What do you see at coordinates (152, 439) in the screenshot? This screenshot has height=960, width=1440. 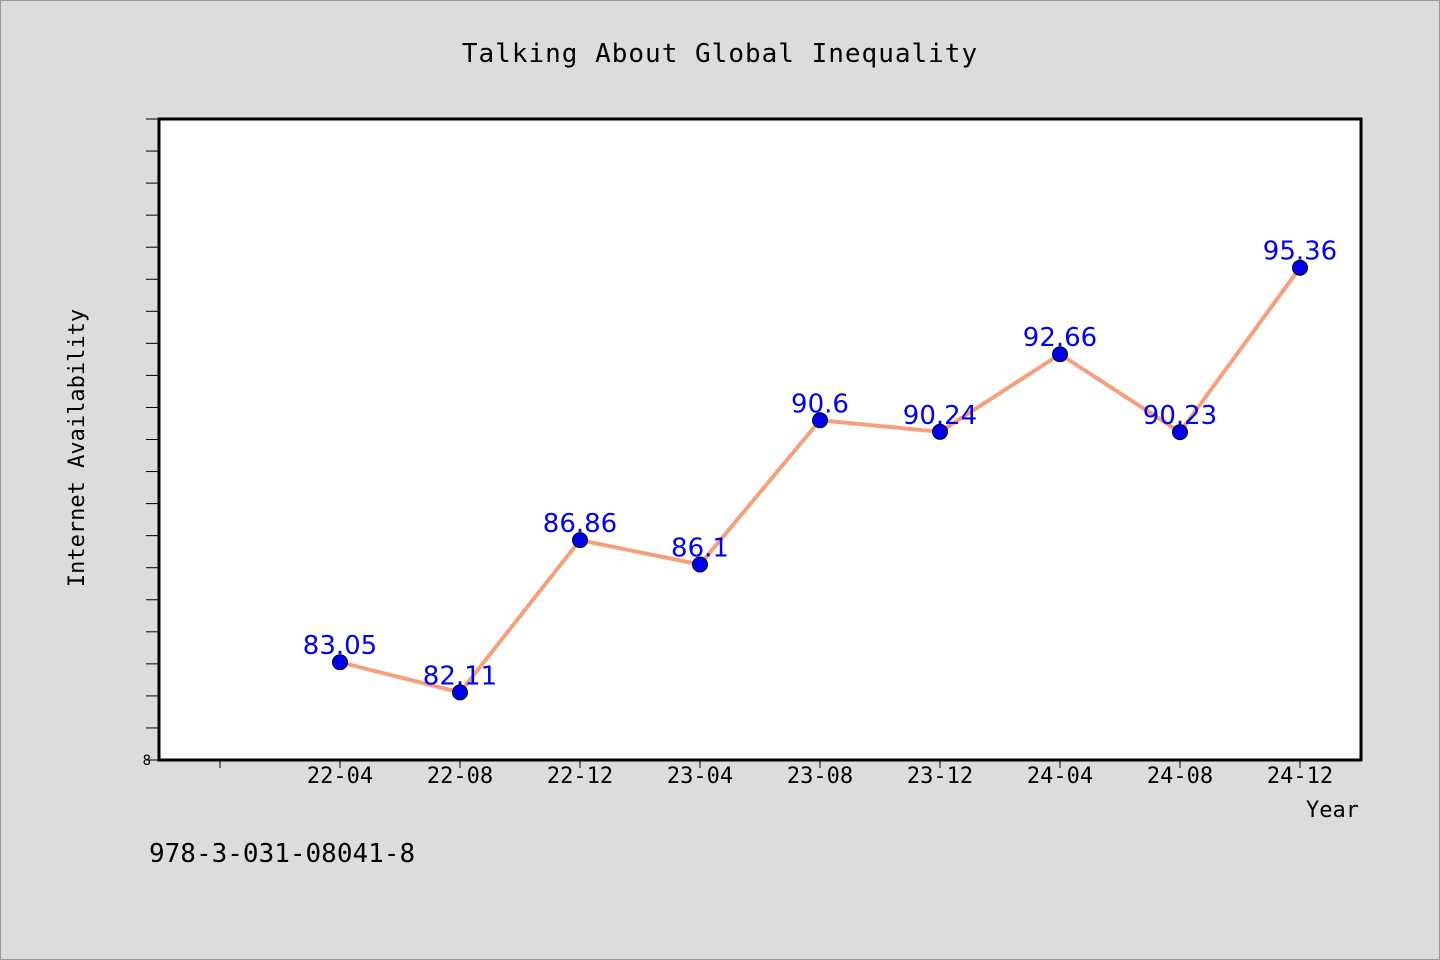 I see `y-axis-ticks` at bounding box center [152, 439].